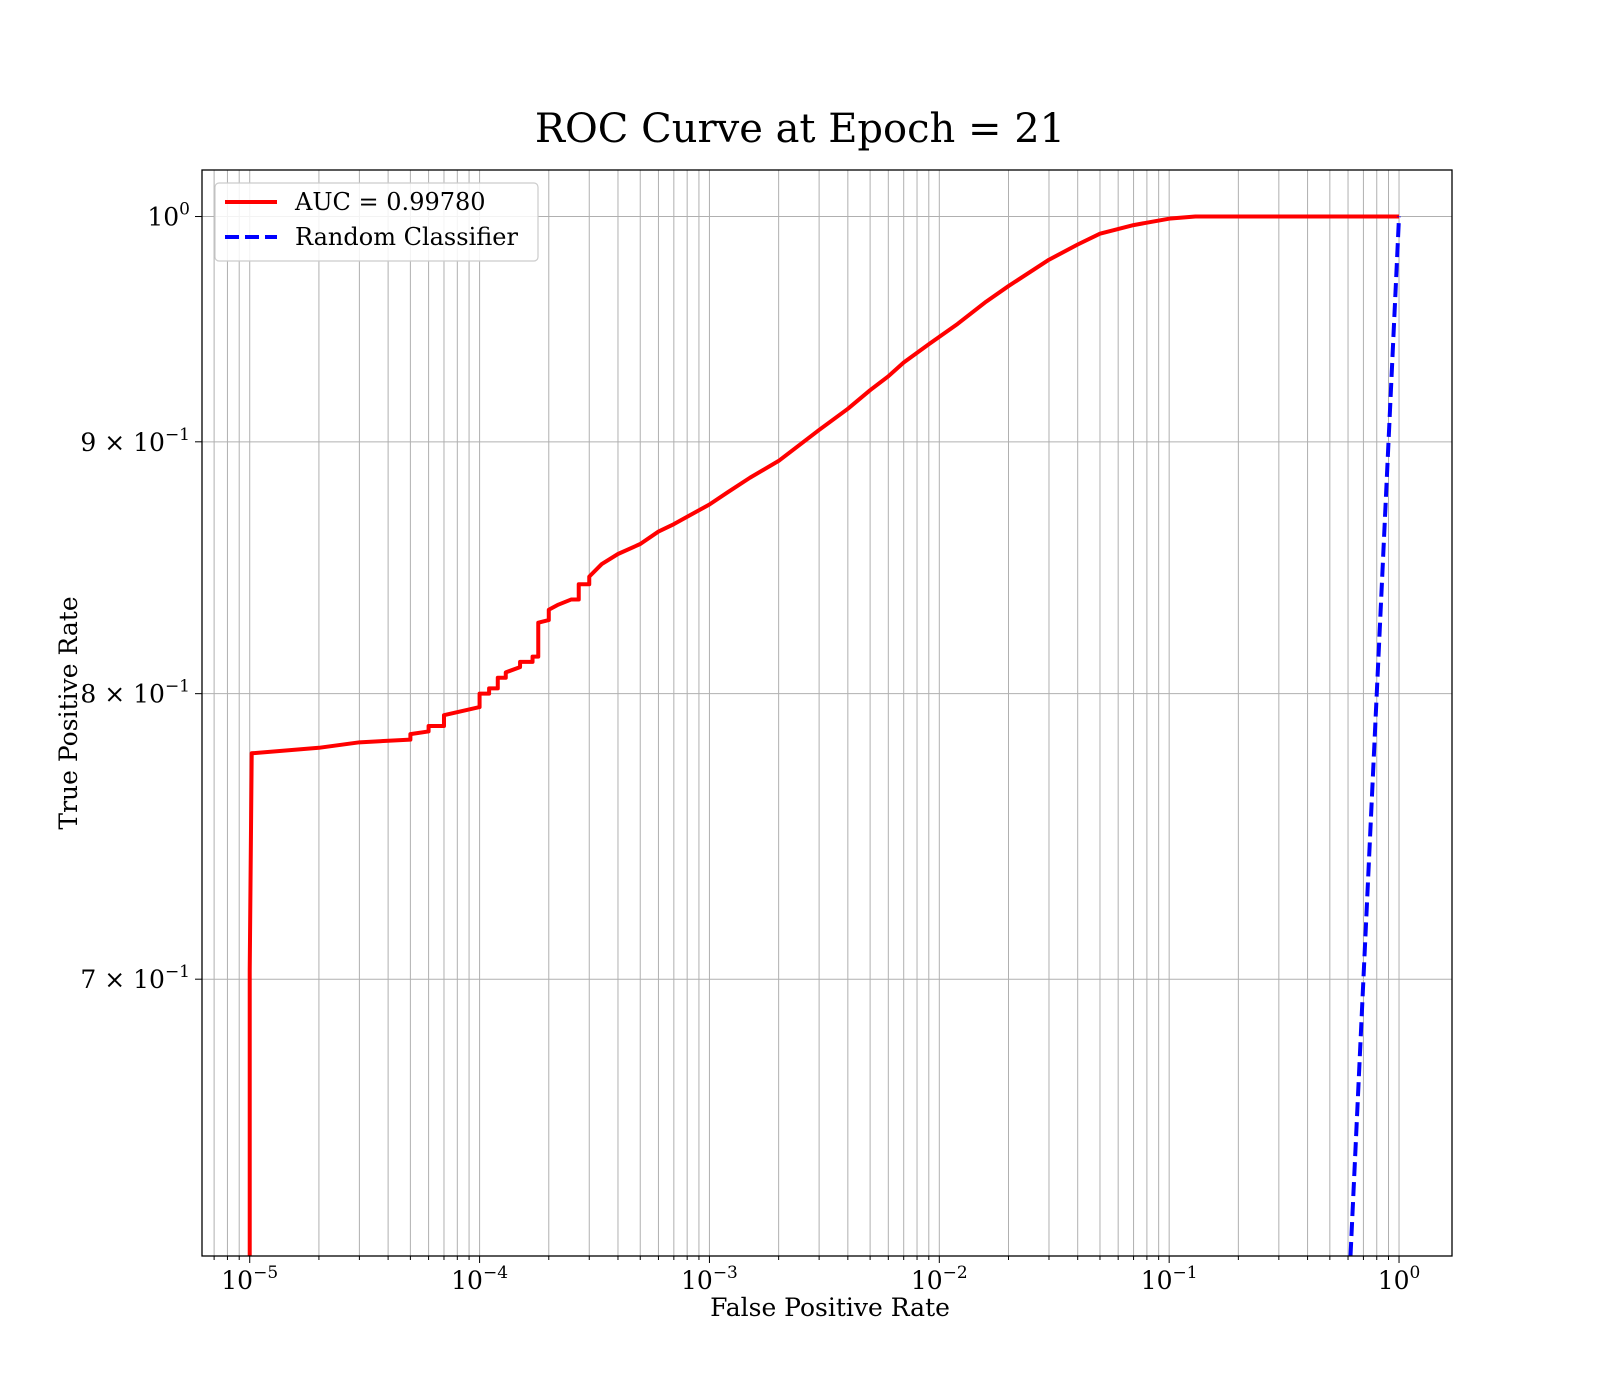 Image resolution: width=1600 pixels, height=1400 pixels. Describe the element at coordinates (817, 1275) in the screenshot. I see `x-axis-ticks: 10⁻⁵ 10⁻⁴ 10⁻³ 10⁻² 10⁻¹ 10⁰` at that location.